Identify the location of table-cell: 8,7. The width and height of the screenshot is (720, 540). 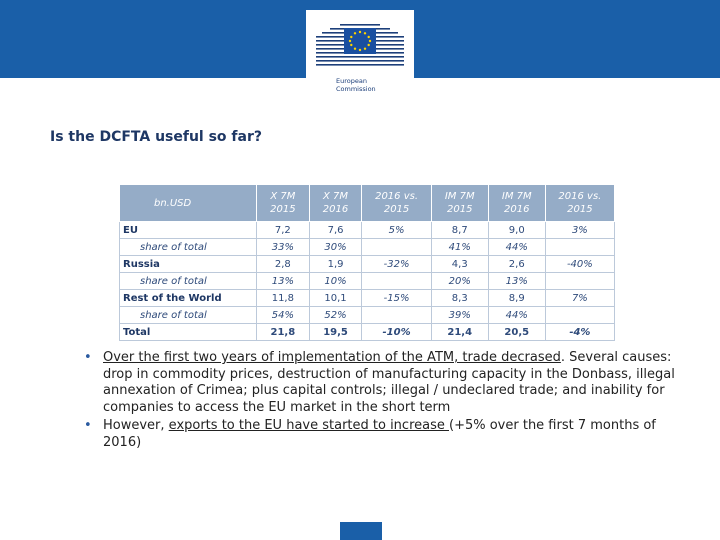
(459, 230).